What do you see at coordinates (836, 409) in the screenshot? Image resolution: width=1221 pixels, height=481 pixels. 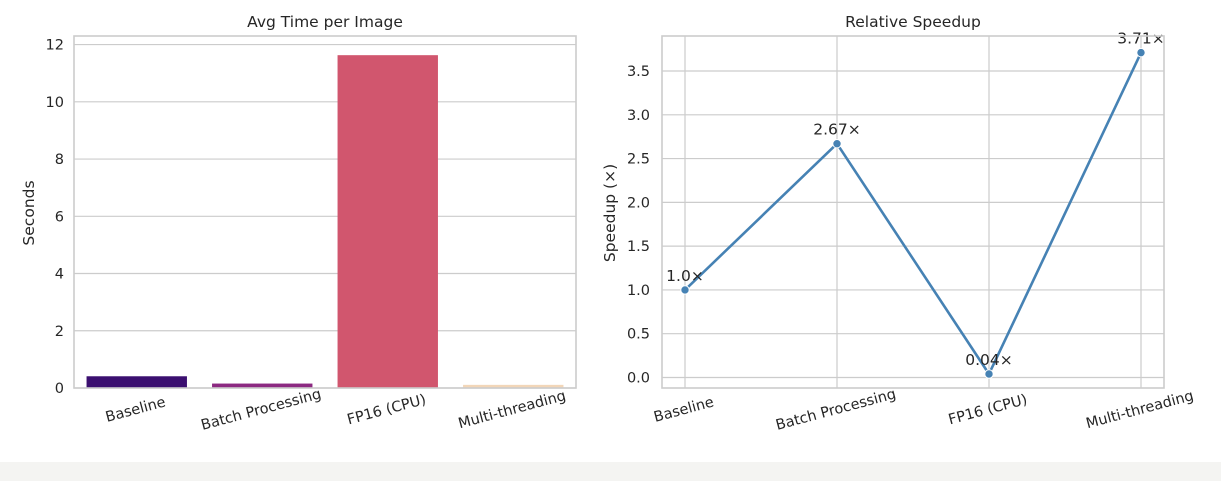 I see `line-x-tick-label: Batch Processing` at bounding box center [836, 409].